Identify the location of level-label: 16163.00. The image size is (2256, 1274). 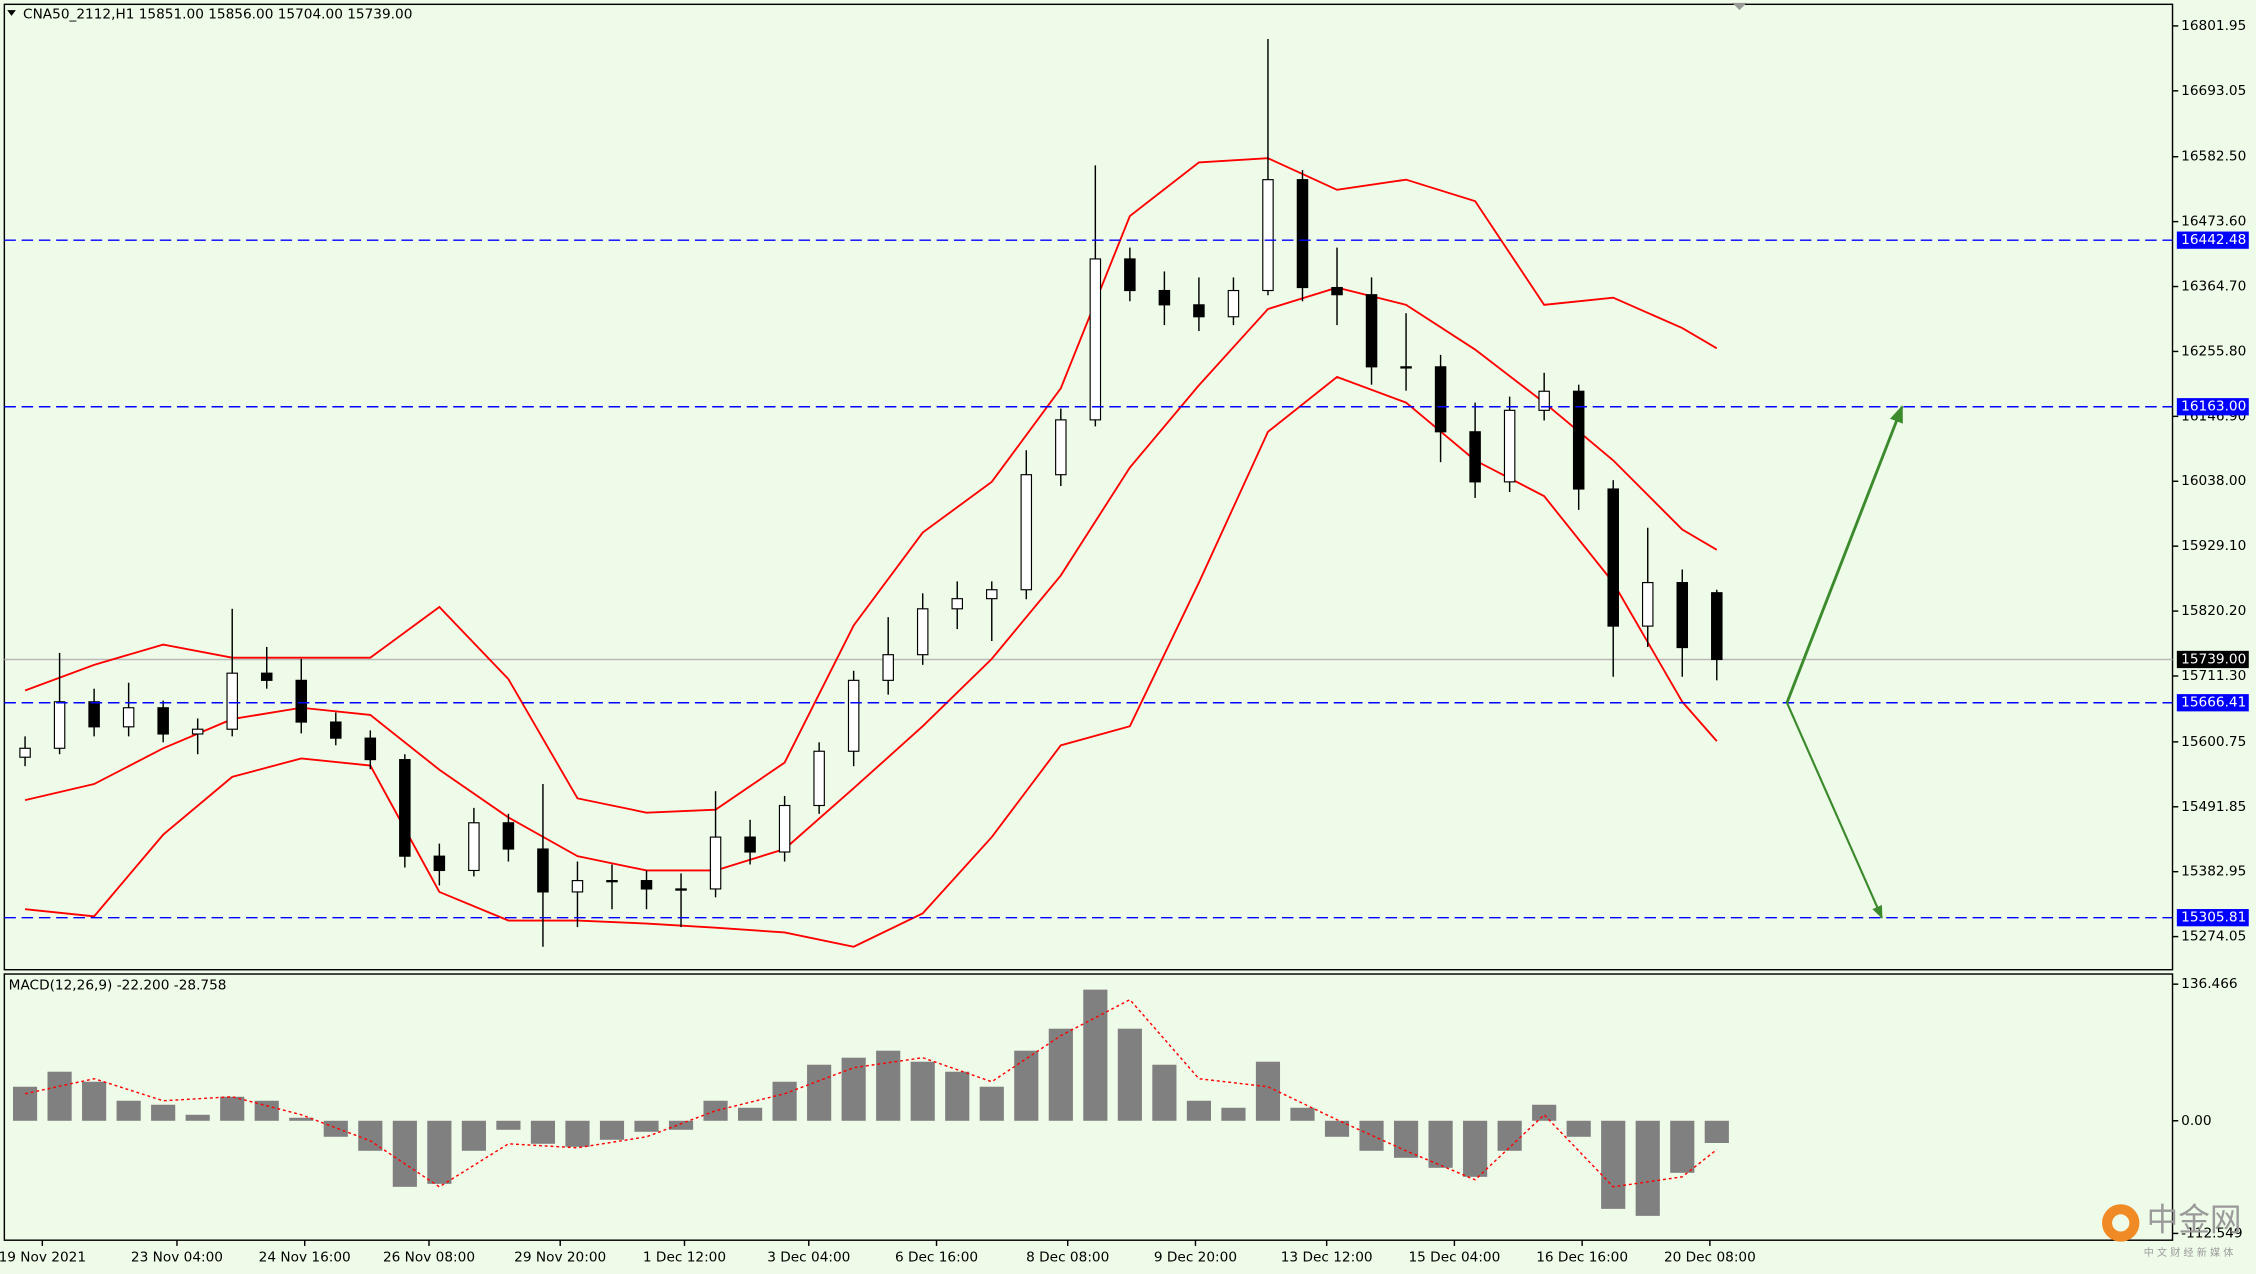
(2213, 407).